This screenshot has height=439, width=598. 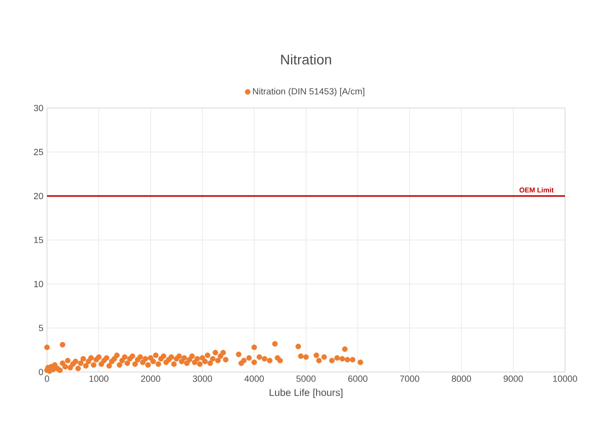 What do you see at coordinates (306, 379) in the screenshot?
I see `x-tick-label: 5000` at bounding box center [306, 379].